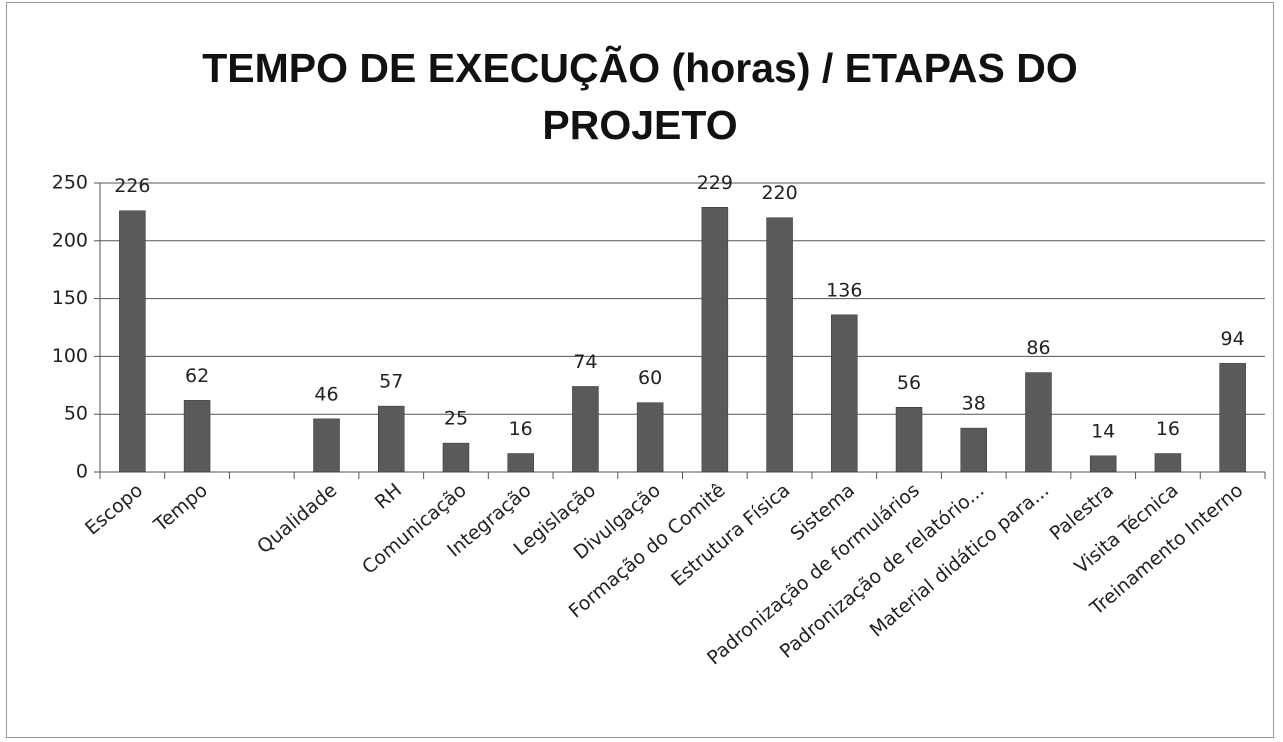 The height and width of the screenshot is (742, 1283). I want to click on y-tick-label: 150, so click(70, 298).